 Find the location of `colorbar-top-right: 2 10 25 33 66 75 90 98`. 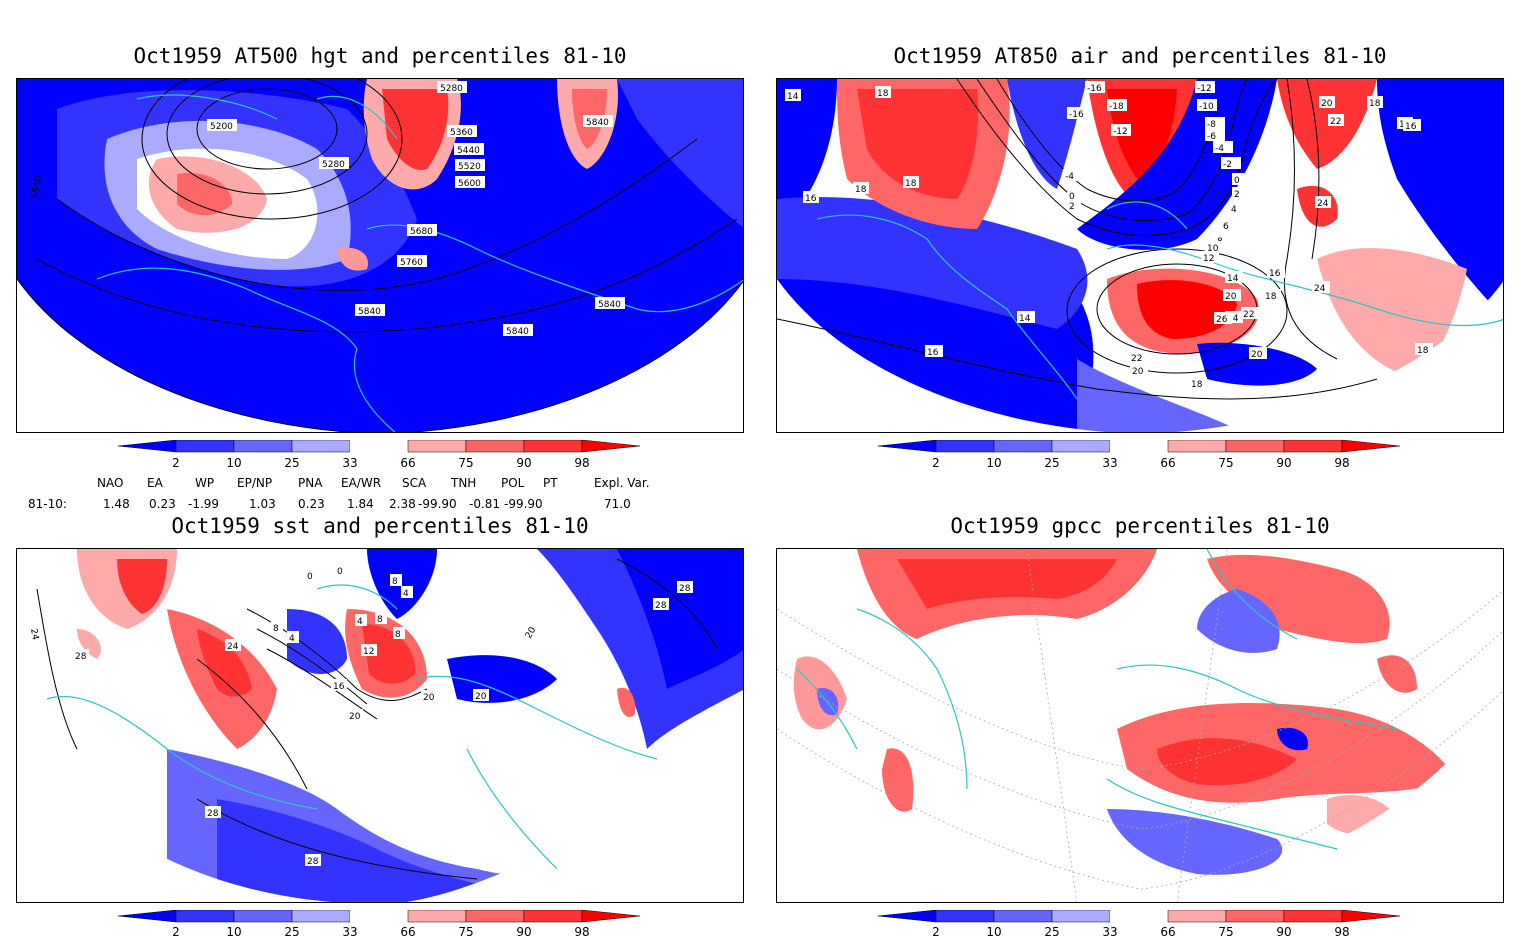

colorbar-top-right: 2 10 25 33 66 75 90 98 is located at coordinates (1139, 455).